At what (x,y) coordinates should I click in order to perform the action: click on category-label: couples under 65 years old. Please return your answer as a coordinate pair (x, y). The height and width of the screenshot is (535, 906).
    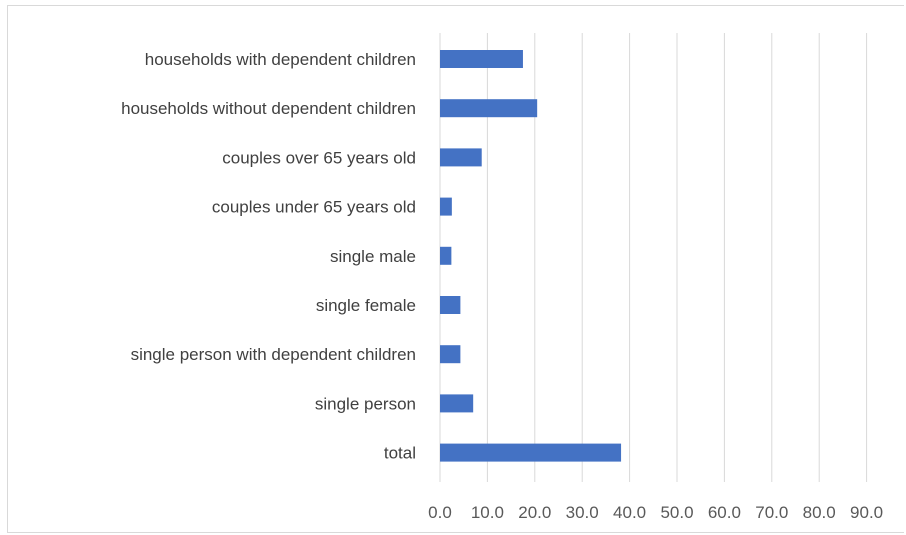
    Looking at the image, I should click on (314, 207).